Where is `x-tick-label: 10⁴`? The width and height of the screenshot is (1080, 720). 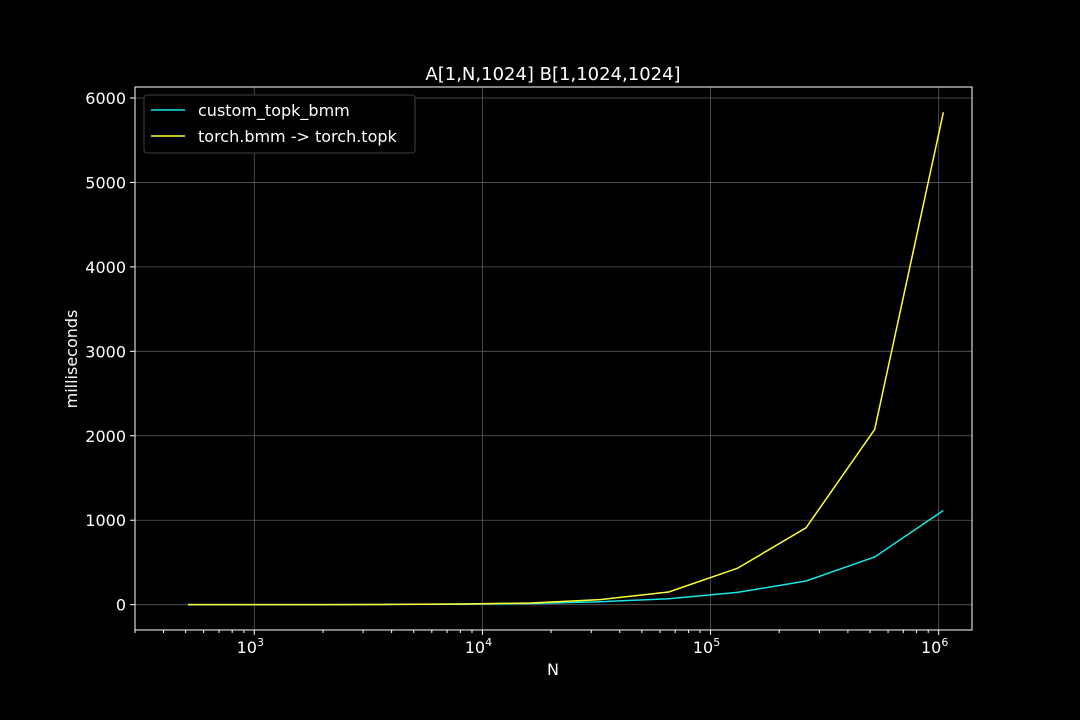
x-tick-label: 10⁴ is located at coordinates (478, 646).